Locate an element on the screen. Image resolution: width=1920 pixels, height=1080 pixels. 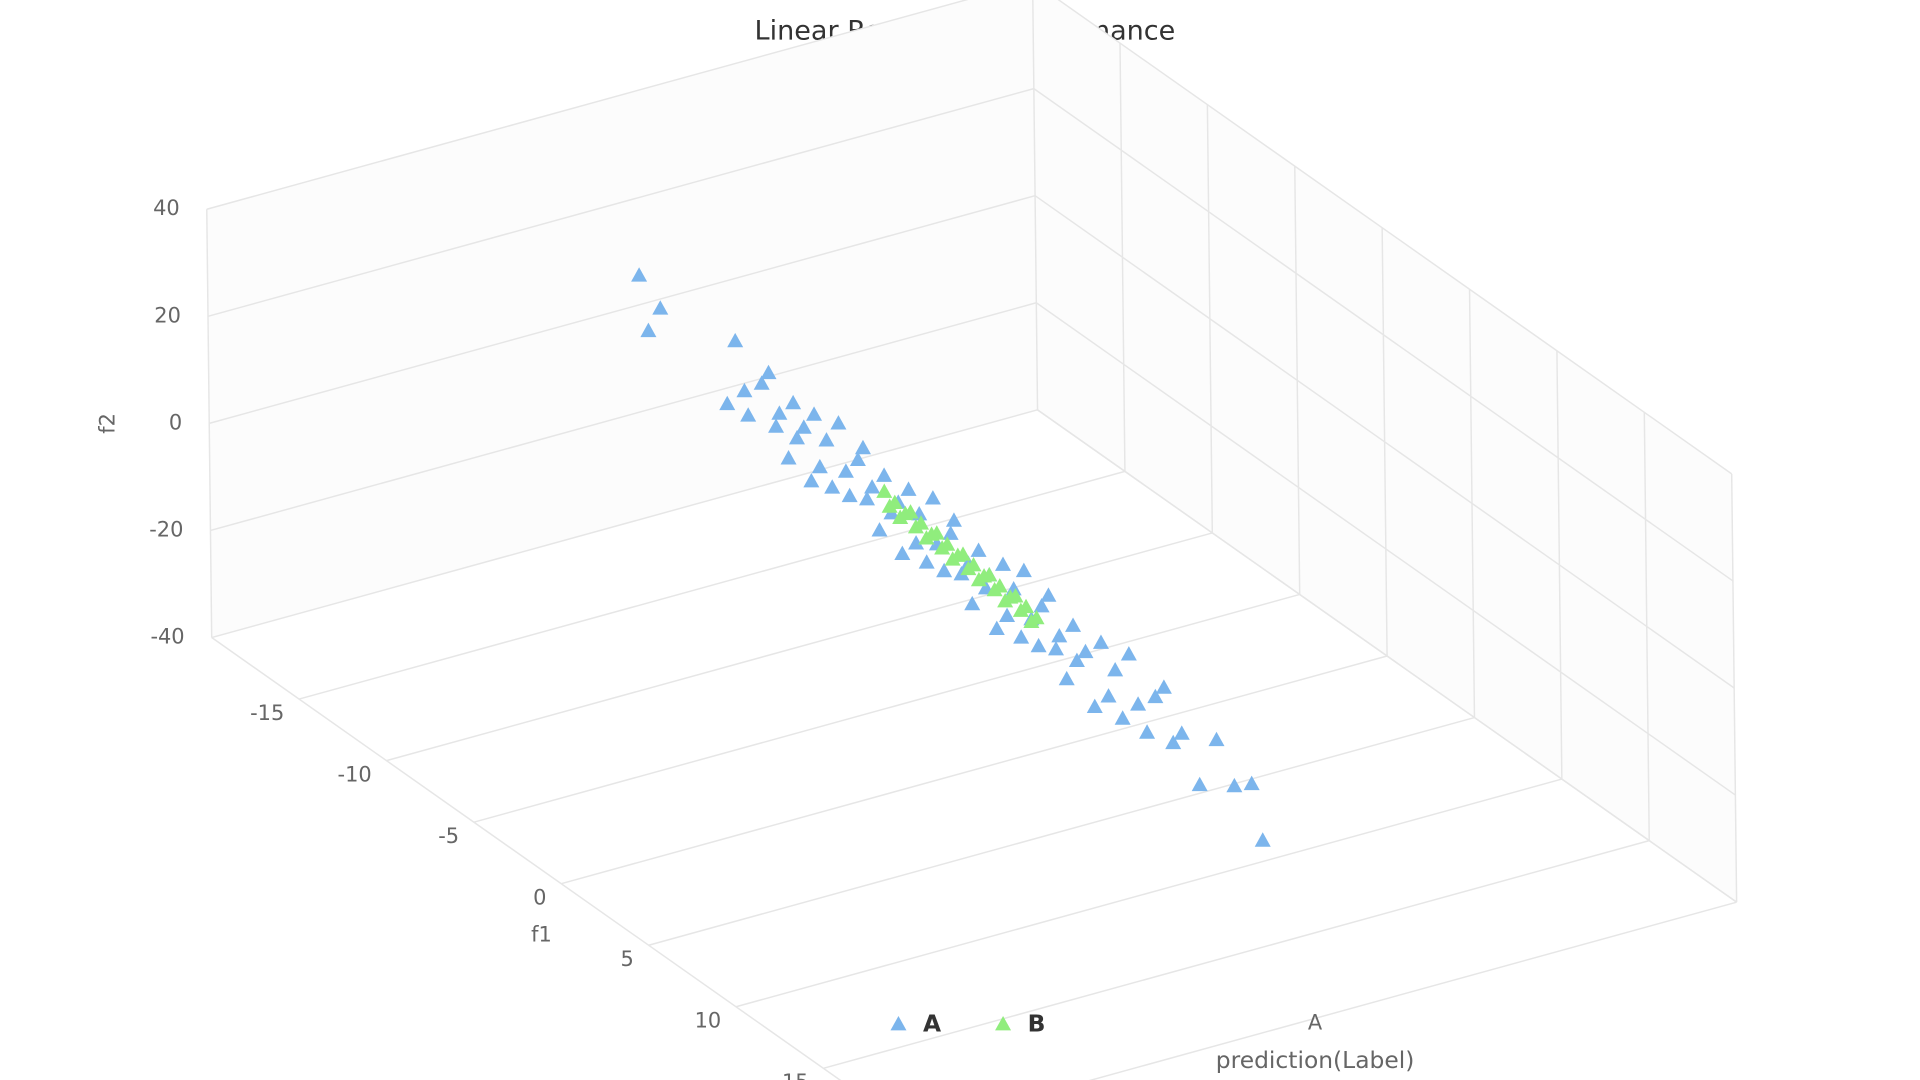
z-tick-label: 5 is located at coordinates (627, 959).